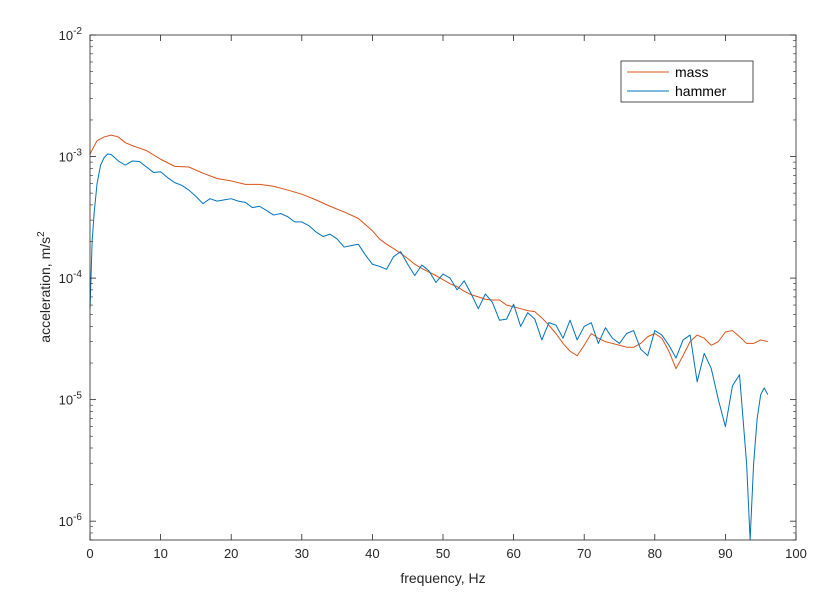  I want to click on x-tick-label: 0, so click(89, 553).